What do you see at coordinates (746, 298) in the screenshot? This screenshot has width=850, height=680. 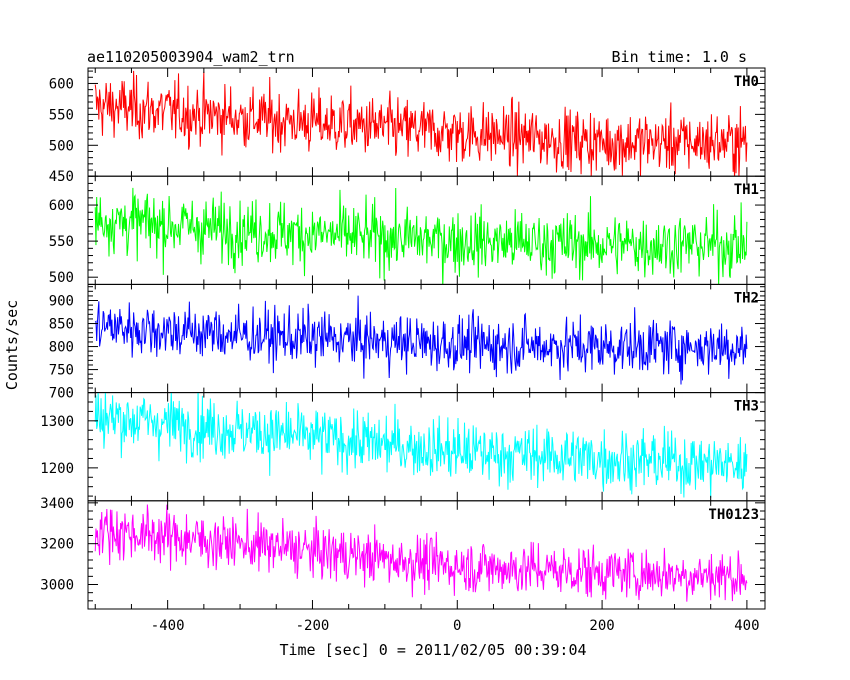 I see `panel-label: TH2` at bounding box center [746, 298].